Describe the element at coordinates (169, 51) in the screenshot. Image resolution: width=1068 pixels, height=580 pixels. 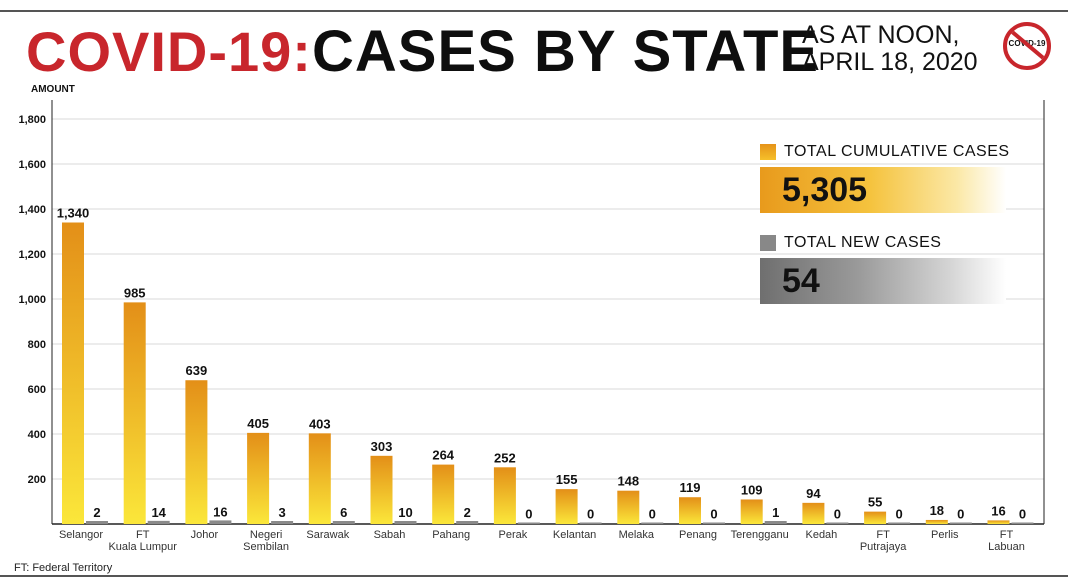
I see `covid-title: COVID-19:` at that location.